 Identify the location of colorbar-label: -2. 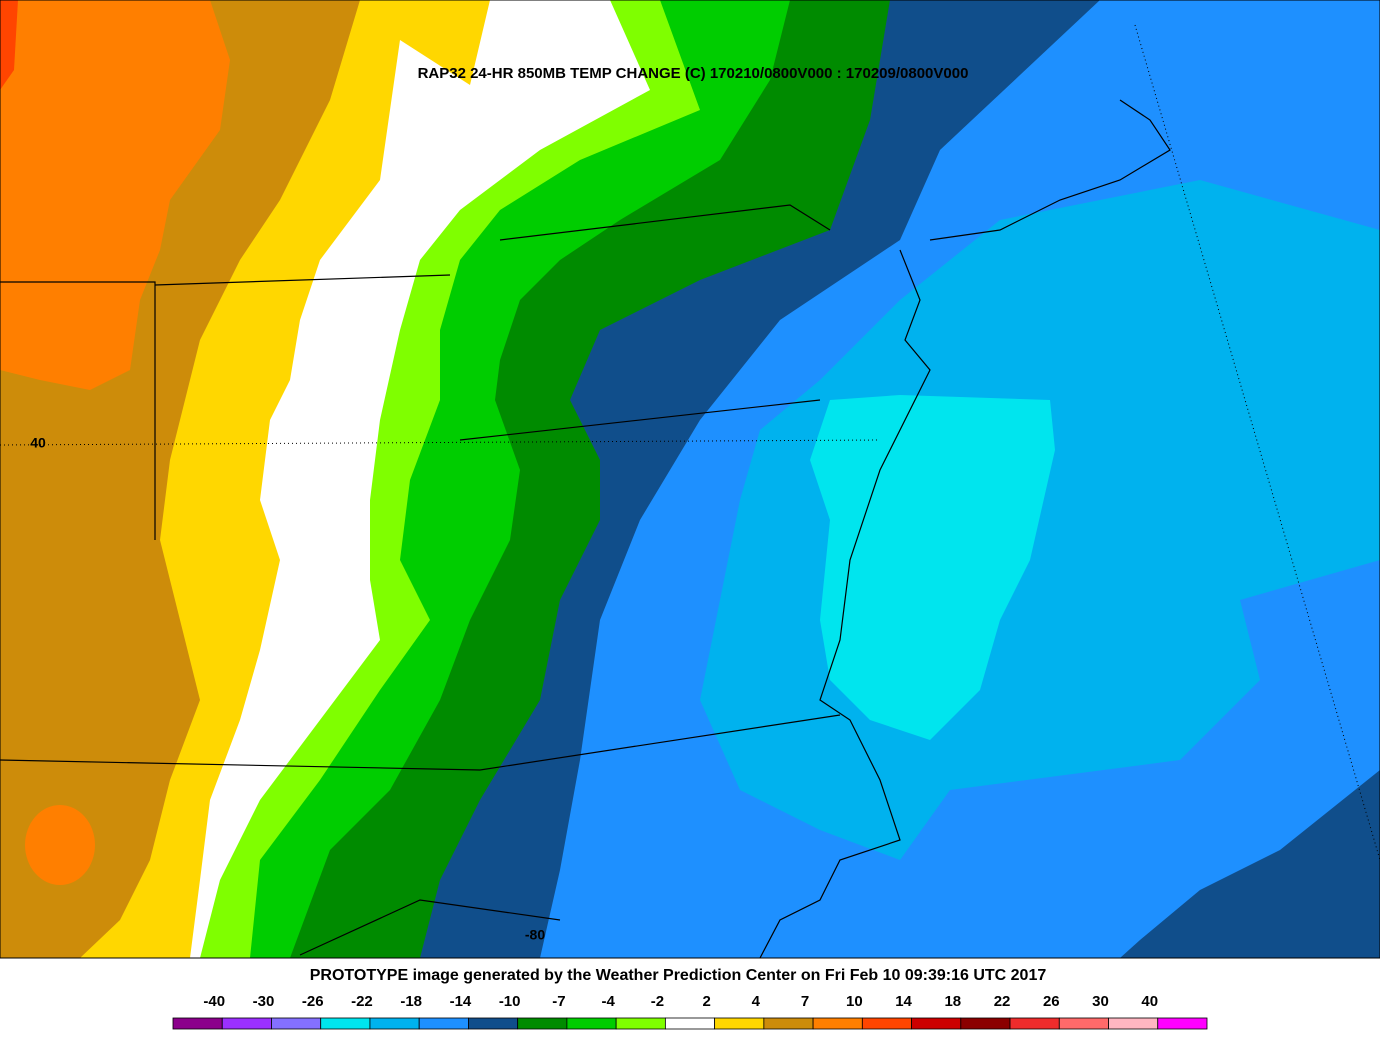
(657, 1001).